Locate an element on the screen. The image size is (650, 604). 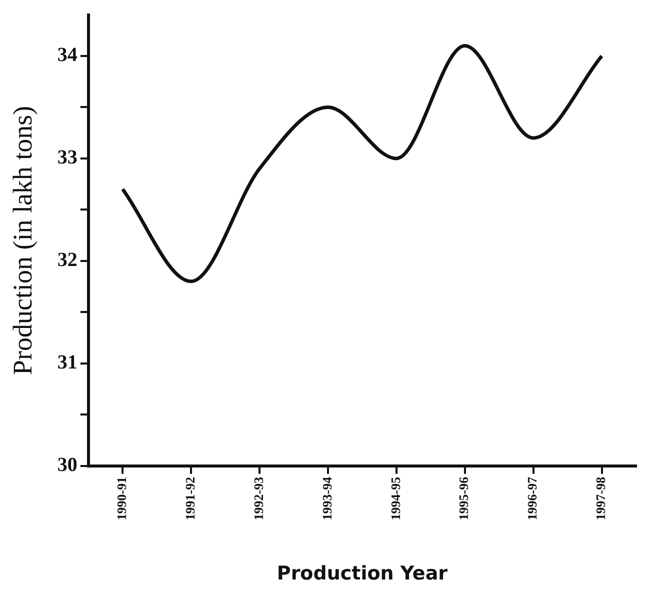
x-tick-label: 1995-96 is located at coordinates (464, 498).